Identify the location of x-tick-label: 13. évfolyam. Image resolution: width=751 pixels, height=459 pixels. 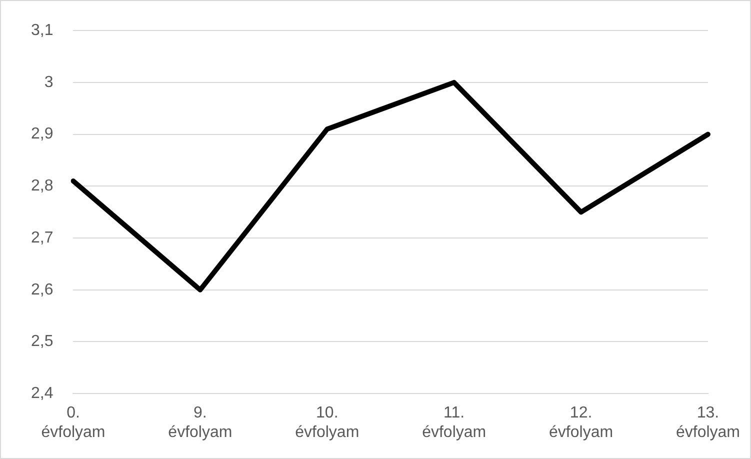
(708, 422).